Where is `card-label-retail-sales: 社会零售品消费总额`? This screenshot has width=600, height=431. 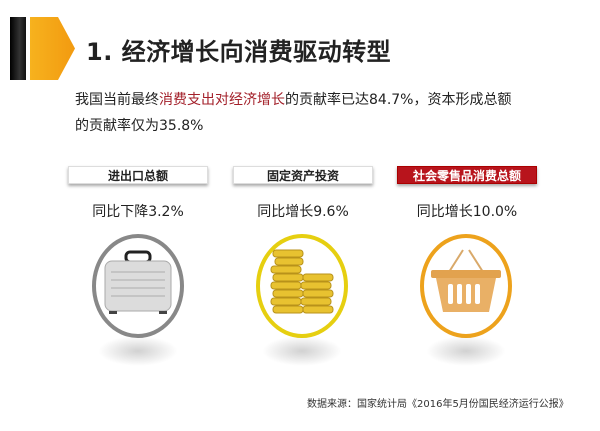
card-label-retail-sales: 社会零售品消费总额 is located at coordinates (467, 175).